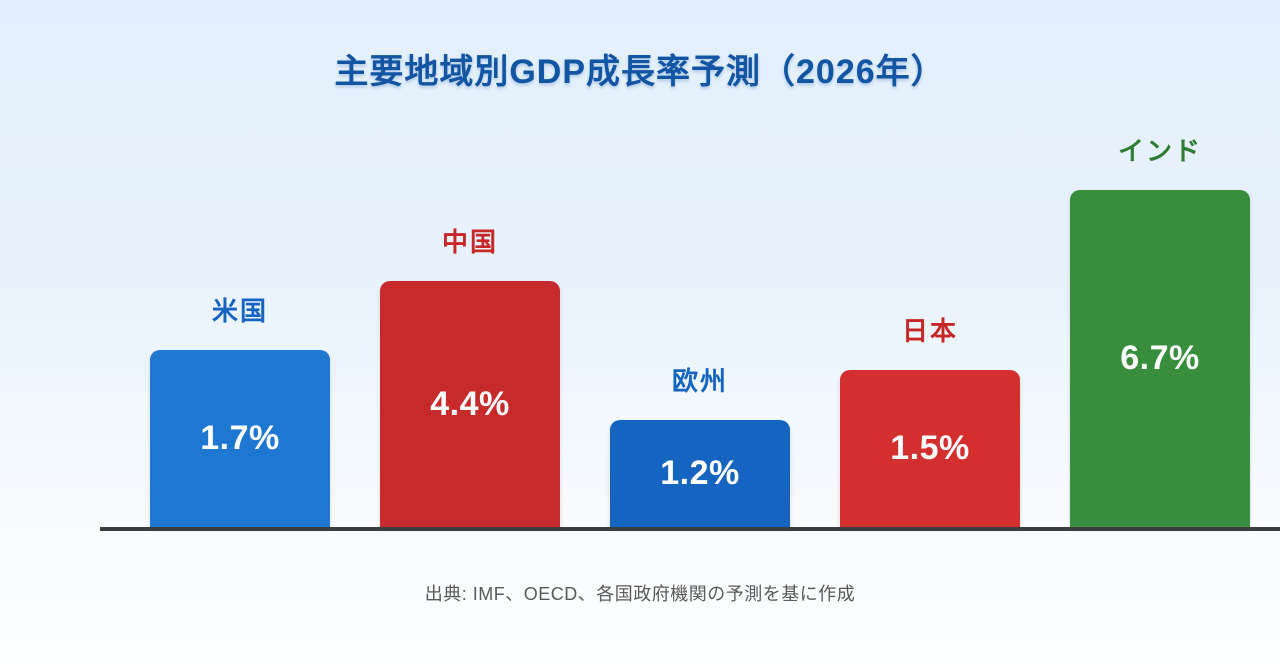 This screenshot has height=670, width=1280. I want to click on bar-japan: 1.5%, so click(930, 448).